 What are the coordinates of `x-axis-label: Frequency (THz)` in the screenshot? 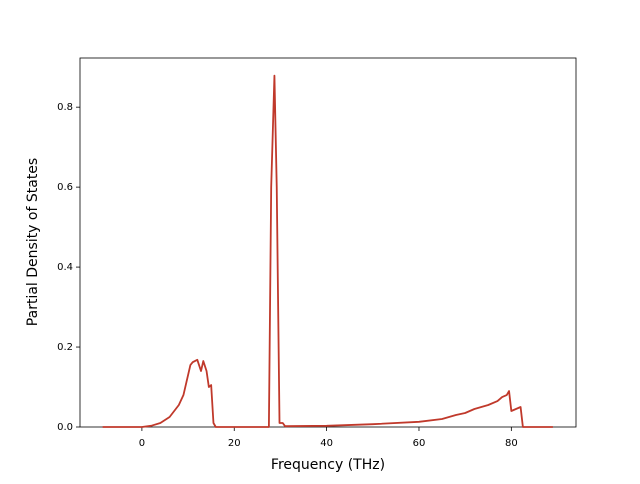 It's located at (328, 465).